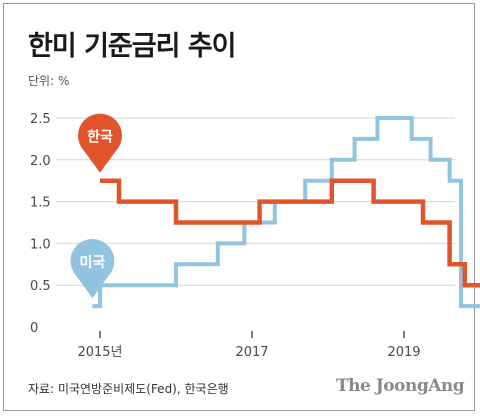 The width and height of the screenshot is (480, 416). What do you see at coordinates (49, 81) in the screenshot?
I see `unit-label: 단위: %` at bounding box center [49, 81].